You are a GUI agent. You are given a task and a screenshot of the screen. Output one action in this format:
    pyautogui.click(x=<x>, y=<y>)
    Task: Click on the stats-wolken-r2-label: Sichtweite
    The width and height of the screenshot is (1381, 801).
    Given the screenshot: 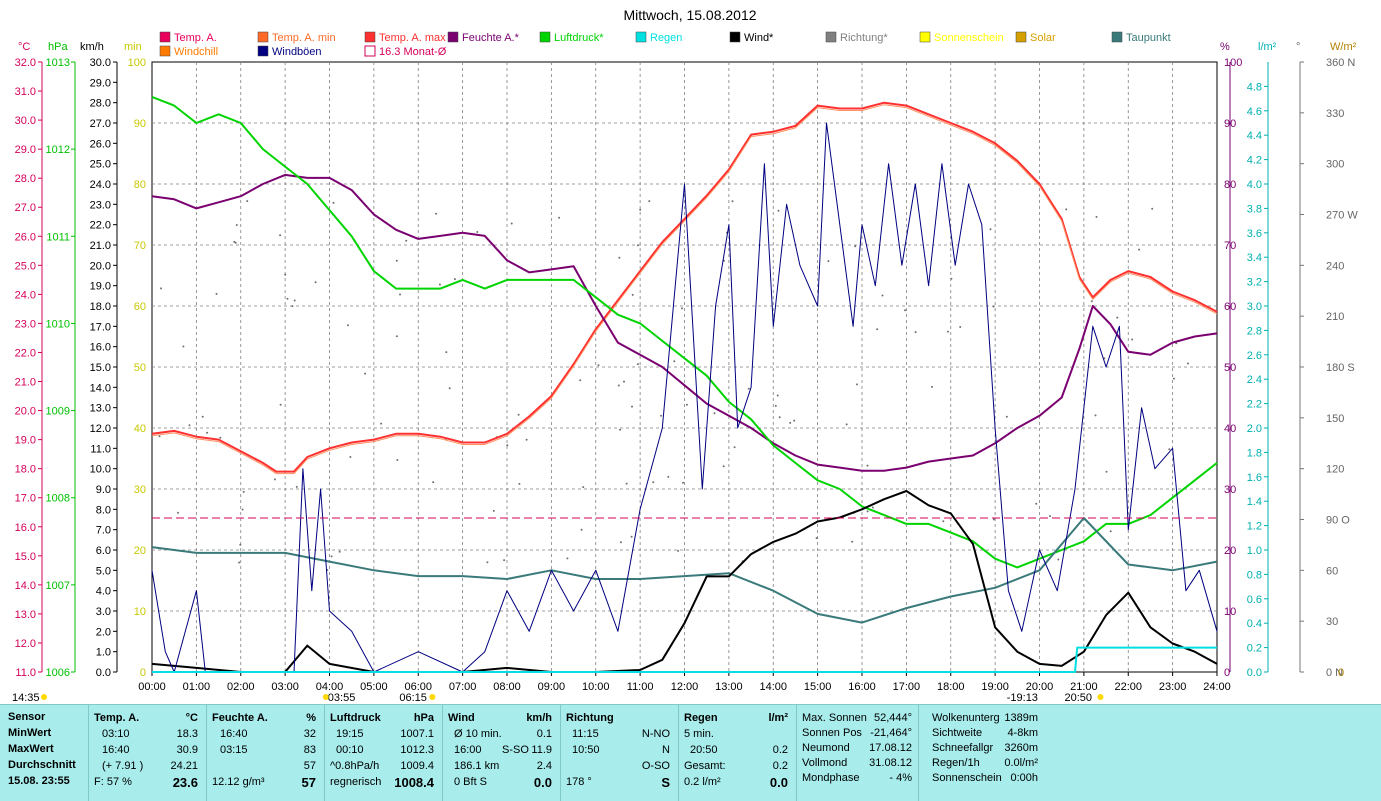 What is the action you would take?
    pyautogui.click(x=957, y=733)
    